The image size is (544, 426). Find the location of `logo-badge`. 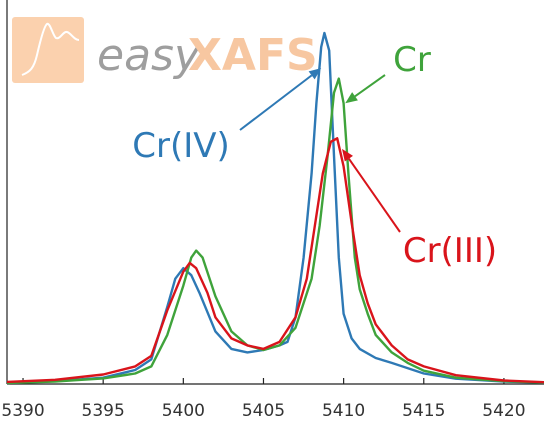

logo-badge is located at coordinates (48, 50).